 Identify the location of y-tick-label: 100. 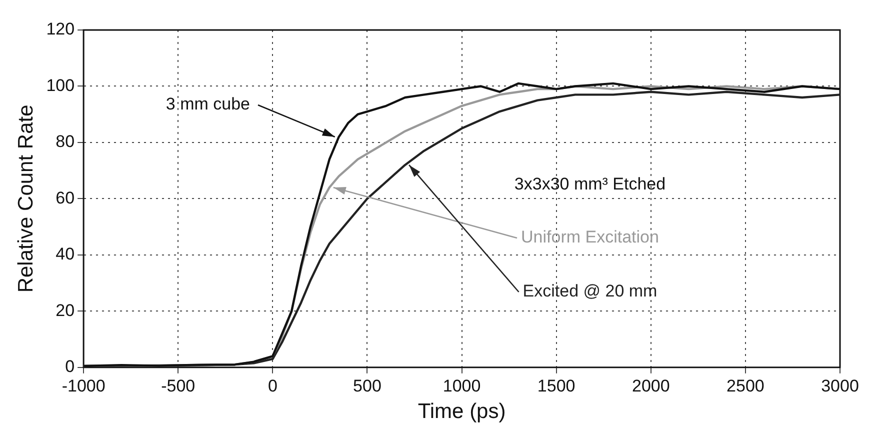
(60, 85).